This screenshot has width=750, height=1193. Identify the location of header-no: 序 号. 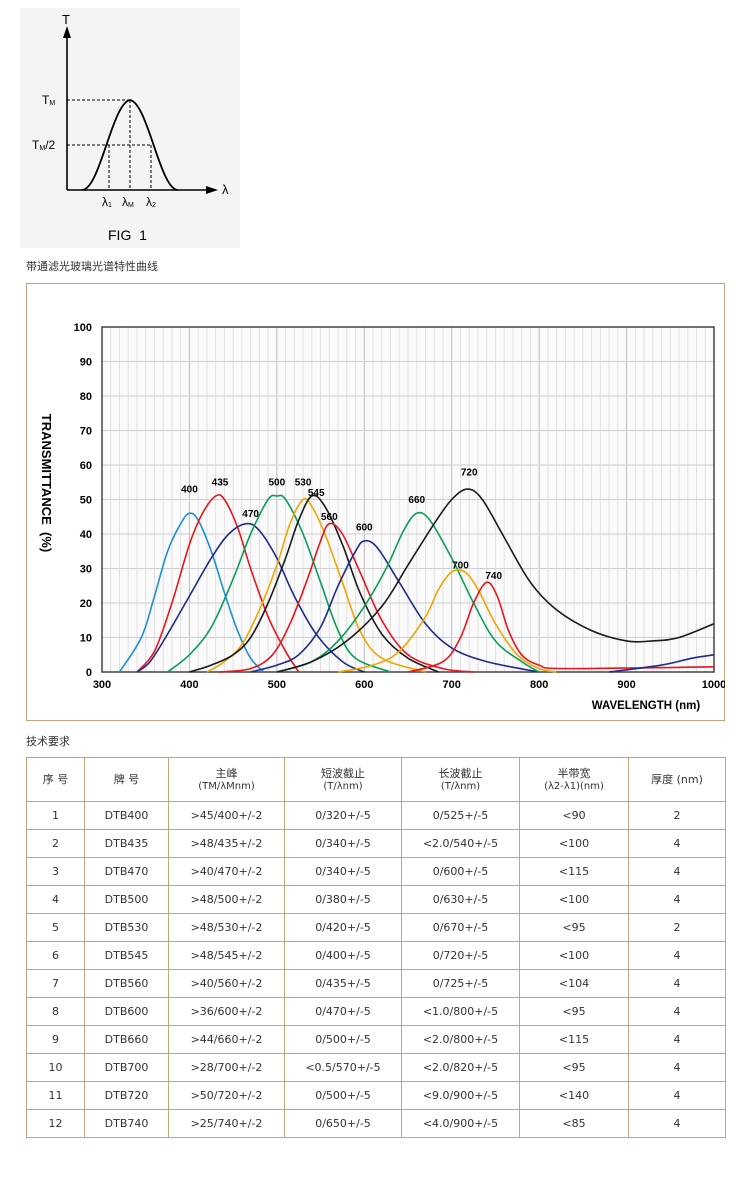
(55, 779).